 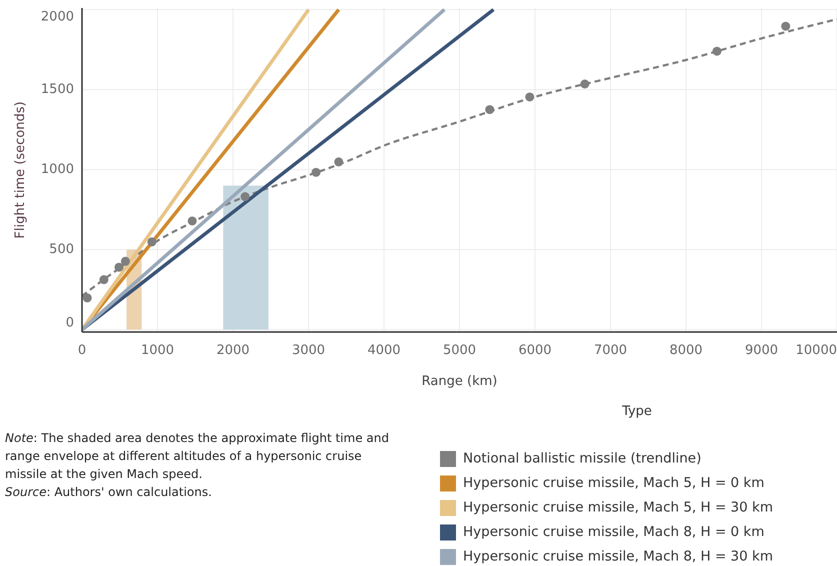 What do you see at coordinates (613, 483) in the screenshot?
I see `legend-label: Hypersonic cruise missile, Mach 5, H = 0 km` at bounding box center [613, 483].